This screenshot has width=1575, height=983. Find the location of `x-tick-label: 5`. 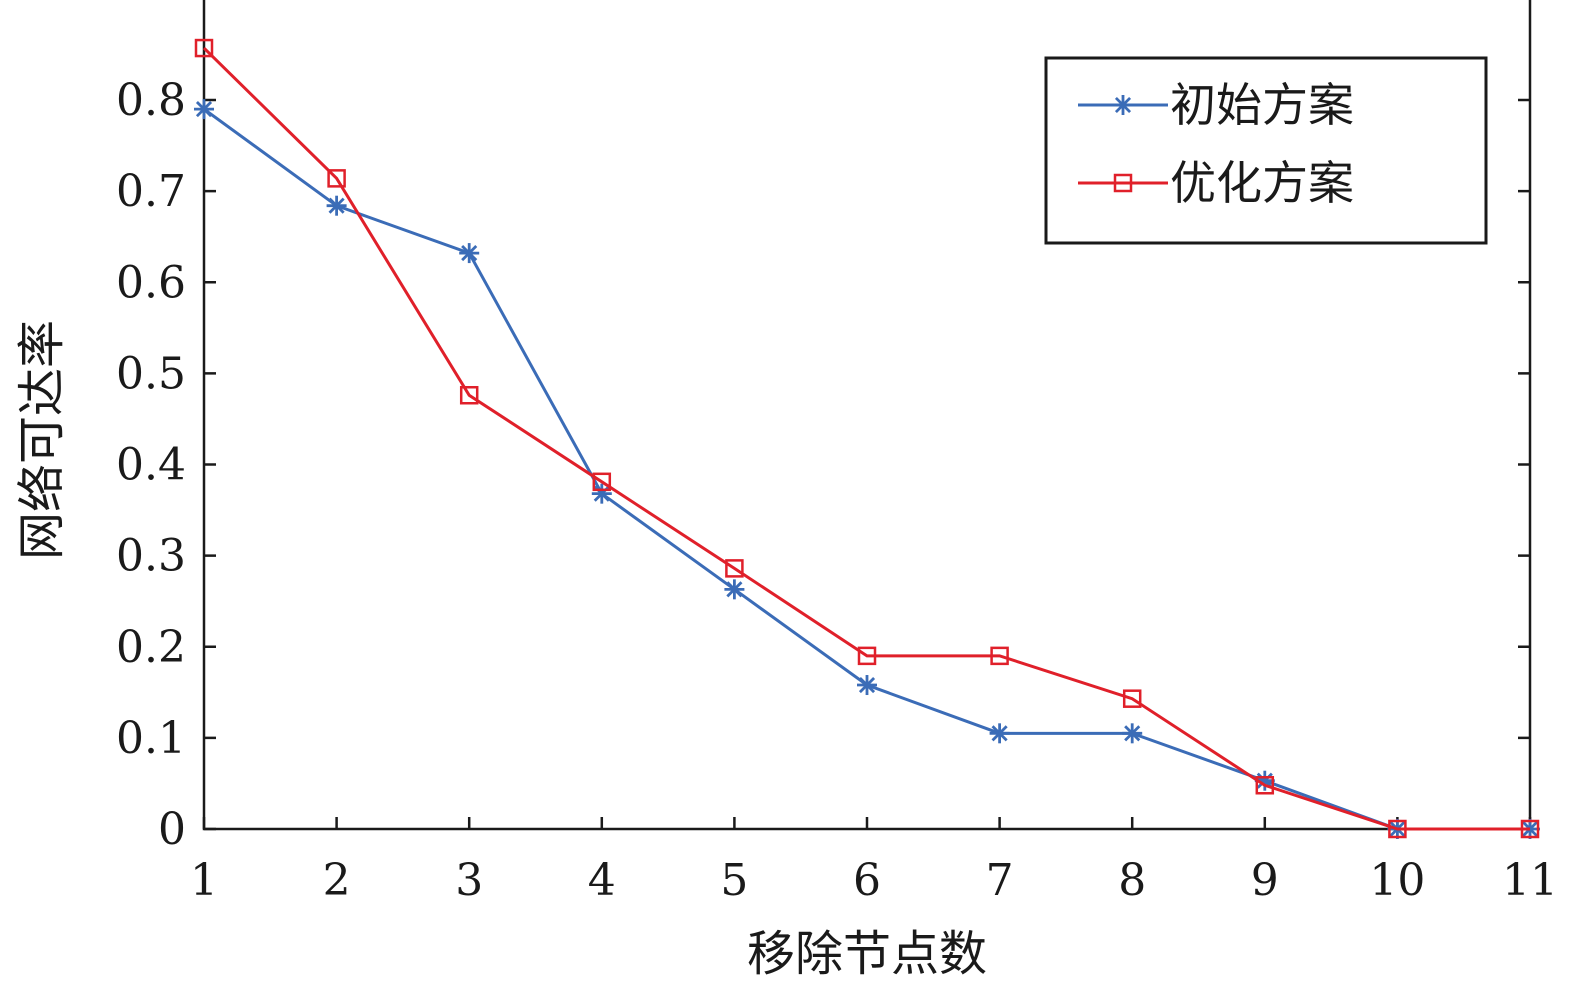

x-tick-label: 5 is located at coordinates (734, 880).